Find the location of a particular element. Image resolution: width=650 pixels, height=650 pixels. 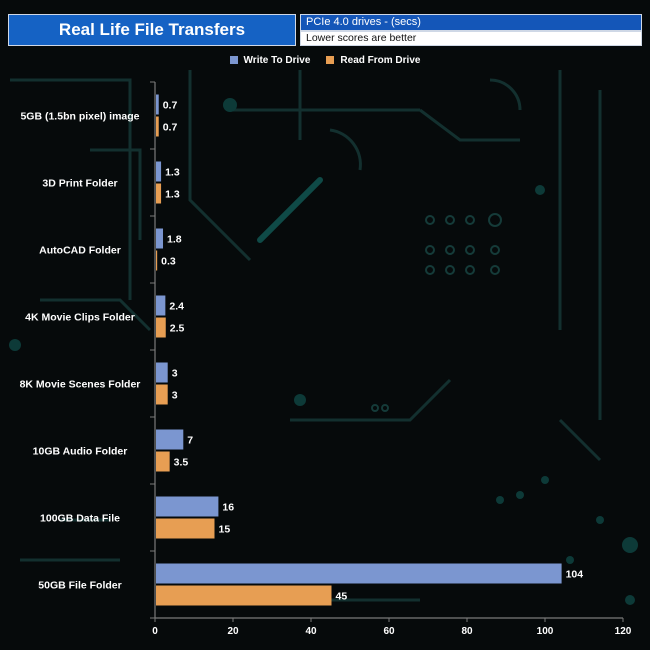

read-value-label: 3.5 is located at coordinates (181, 463).